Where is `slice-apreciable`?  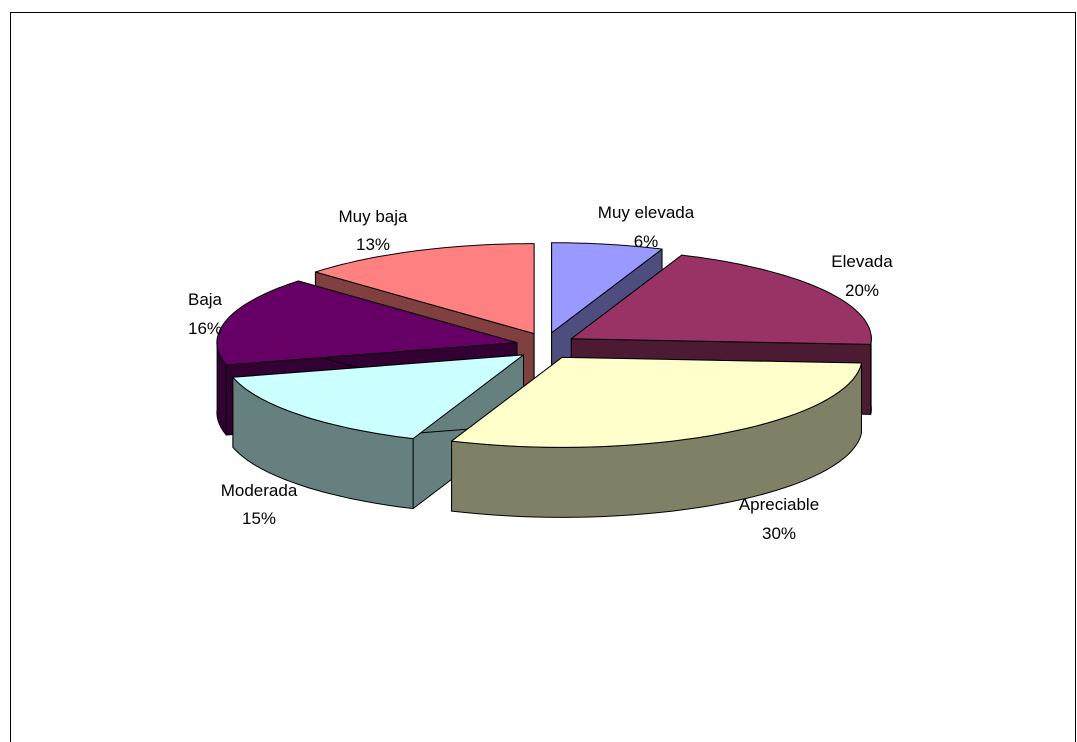 slice-apreciable is located at coordinates (656, 437).